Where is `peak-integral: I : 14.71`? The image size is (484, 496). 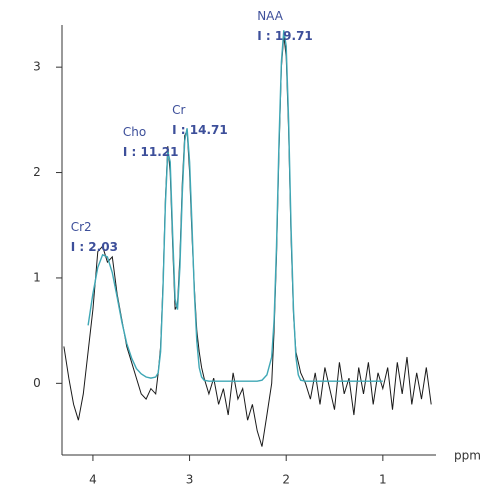 peak-integral: I : 14.71 is located at coordinates (200, 130).